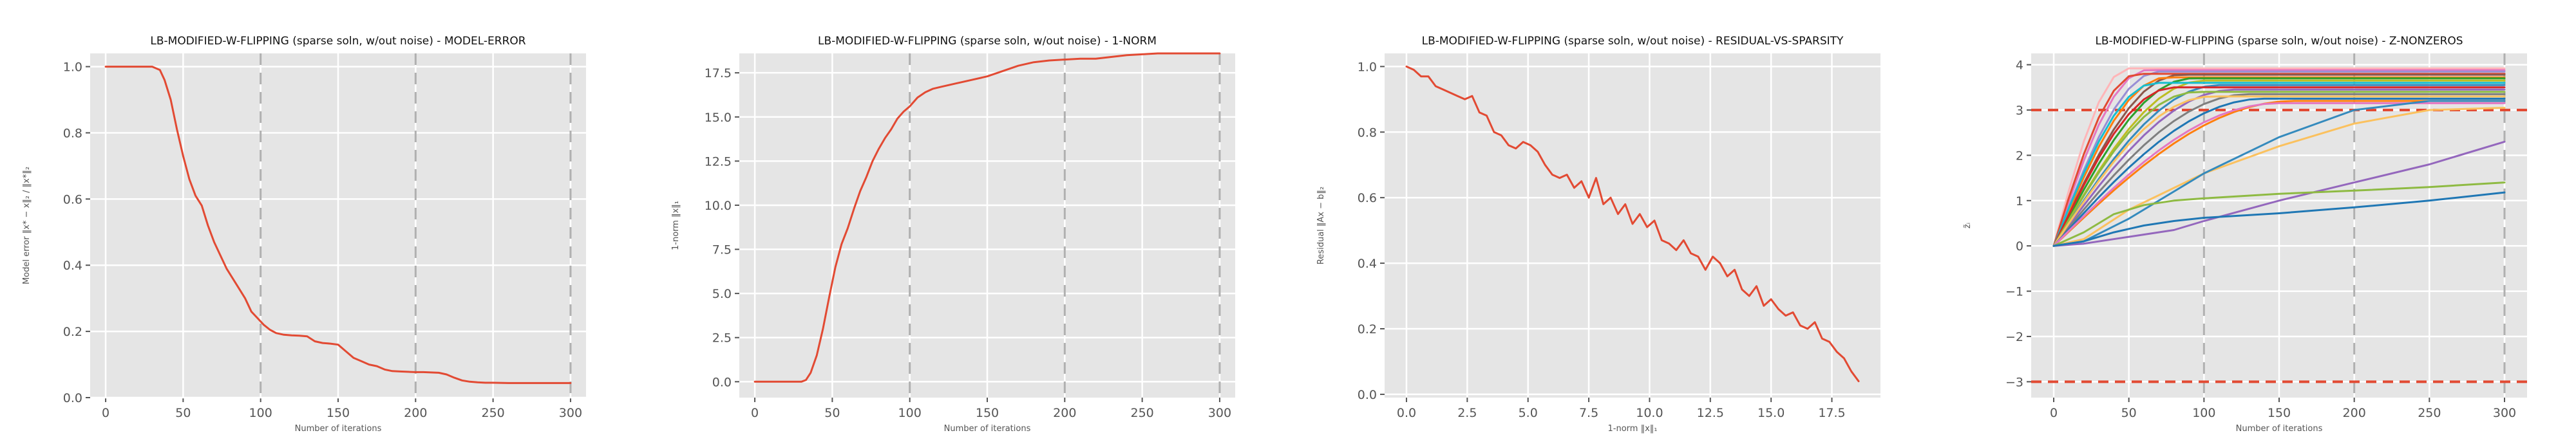  Describe the element at coordinates (2020, 246) in the screenshot. I see `y-tick-label: 0` at that location.